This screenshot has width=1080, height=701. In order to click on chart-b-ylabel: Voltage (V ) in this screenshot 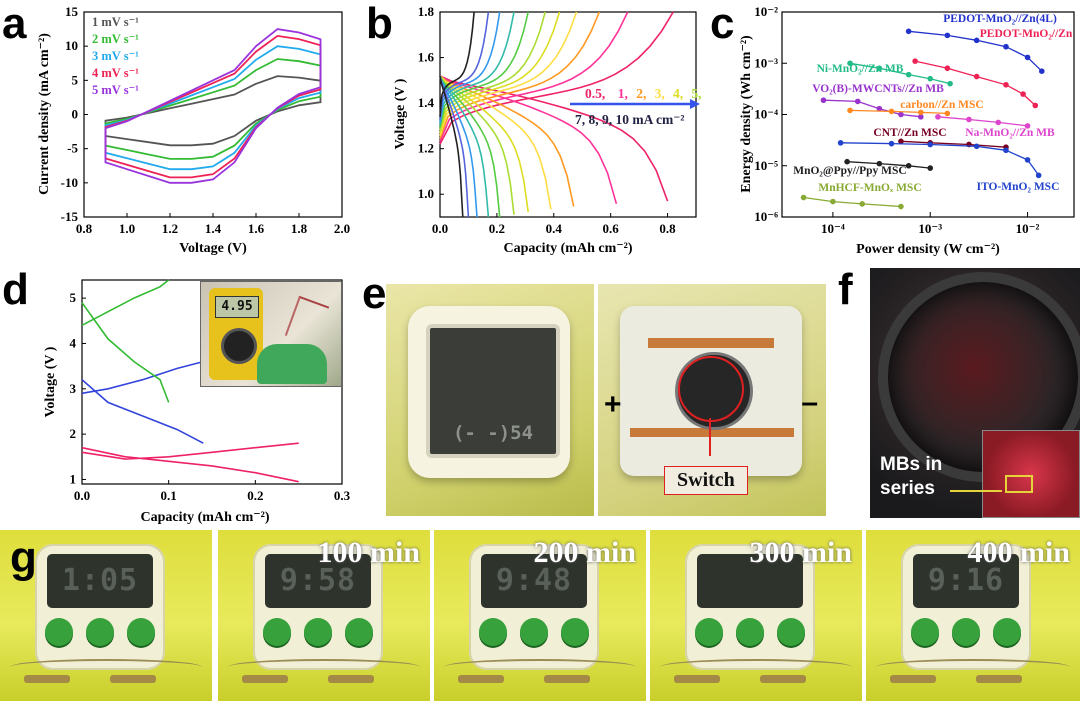, I will do `click(400, 113)`.